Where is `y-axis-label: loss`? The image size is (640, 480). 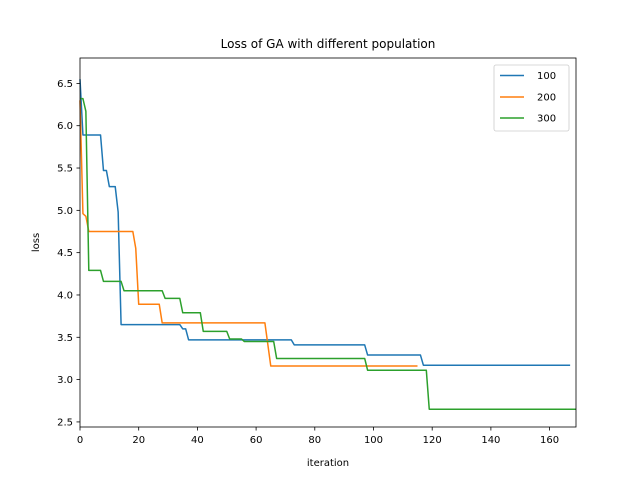
y-axis-label: loss is located at coordinates (36, 242).